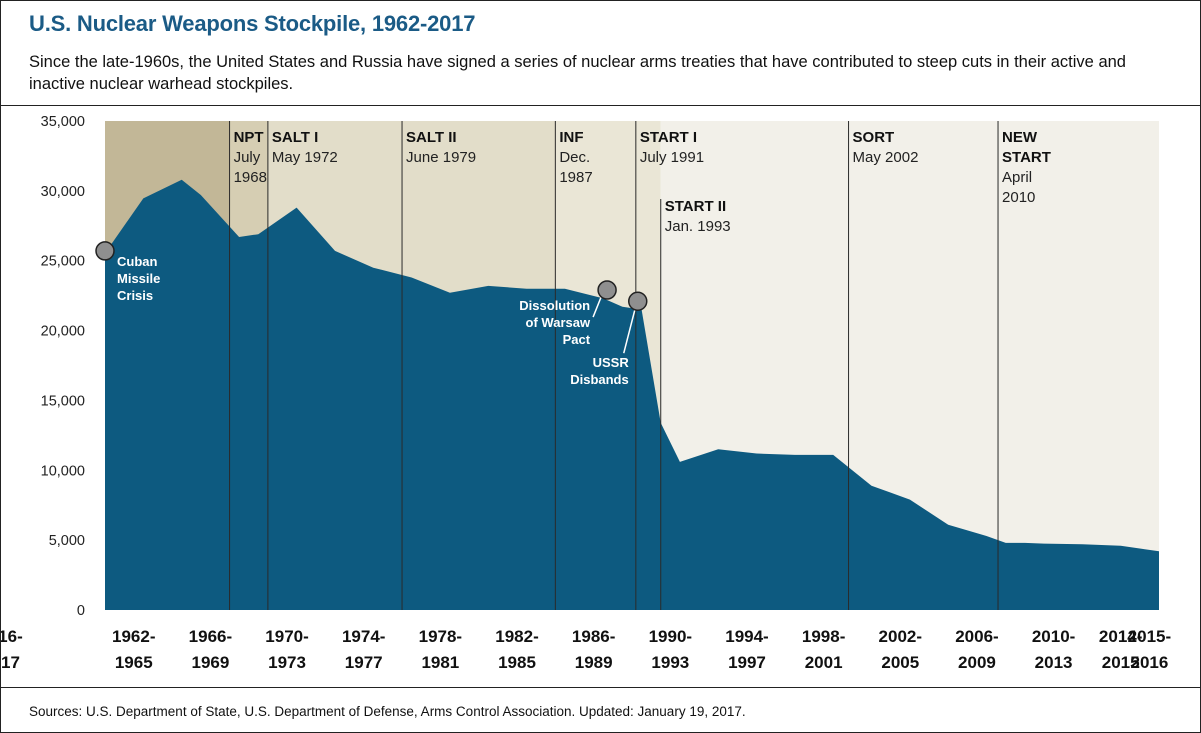  I want to click on x-tick-label: 2013, so click(1054, 662).